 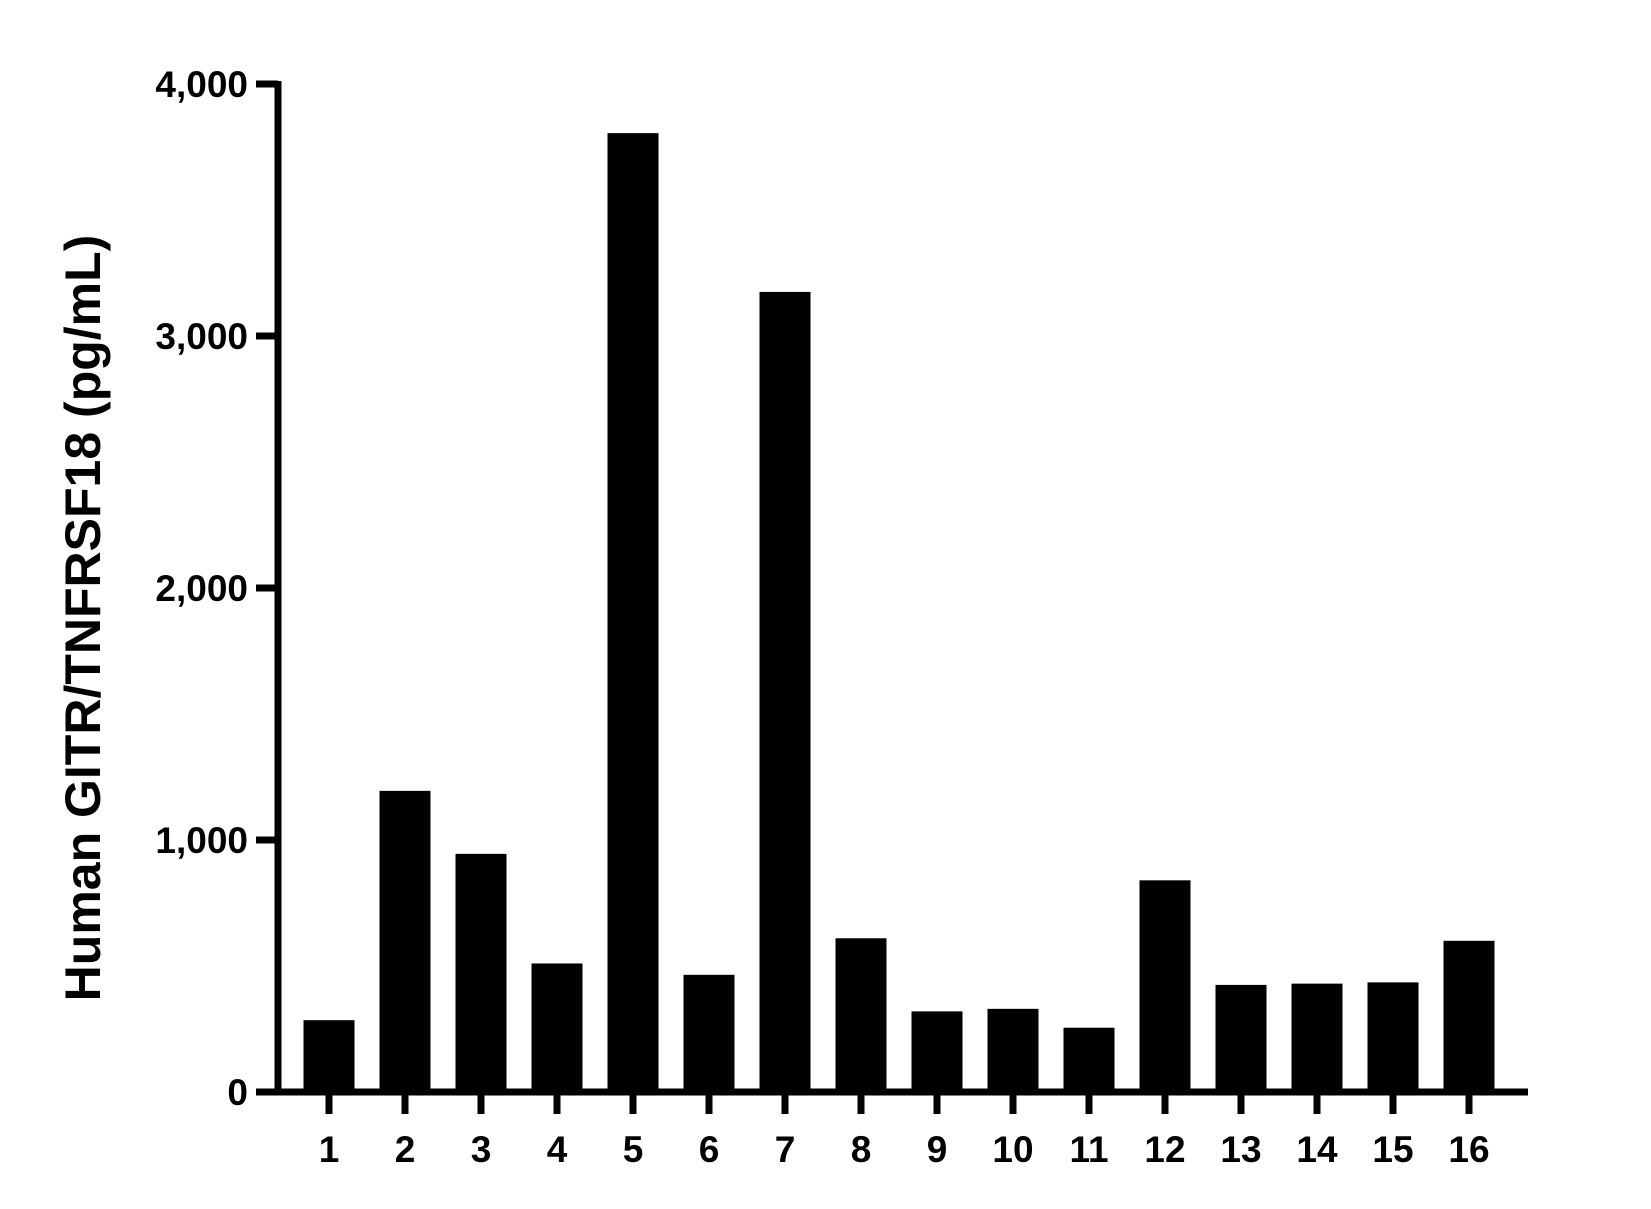 What do you see at coordinates (201, 336) in the screenshot?
I see `y-tick-label: 3,000` at bounding box center [201, 336].